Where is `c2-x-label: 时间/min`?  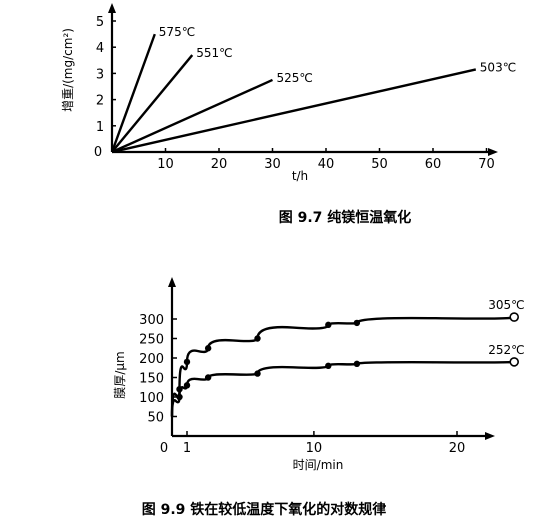
c2-x-label: 时间/min is located at coordinates (318, 465).